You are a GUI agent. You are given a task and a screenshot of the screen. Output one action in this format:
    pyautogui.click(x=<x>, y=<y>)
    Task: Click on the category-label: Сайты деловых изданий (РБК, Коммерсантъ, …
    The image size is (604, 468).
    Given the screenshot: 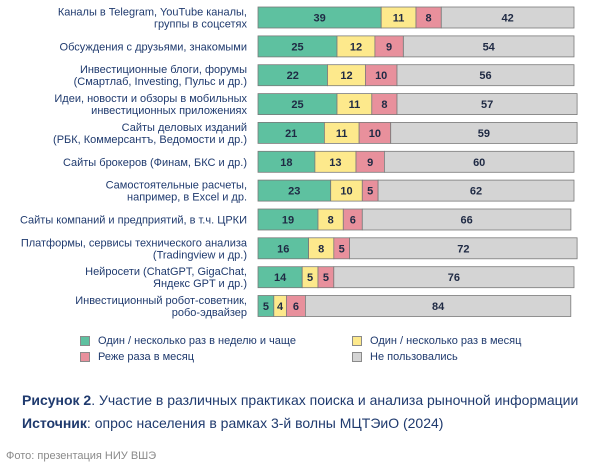 What is the action you would take?
    pyautogui.click(x=150, y=134)
    